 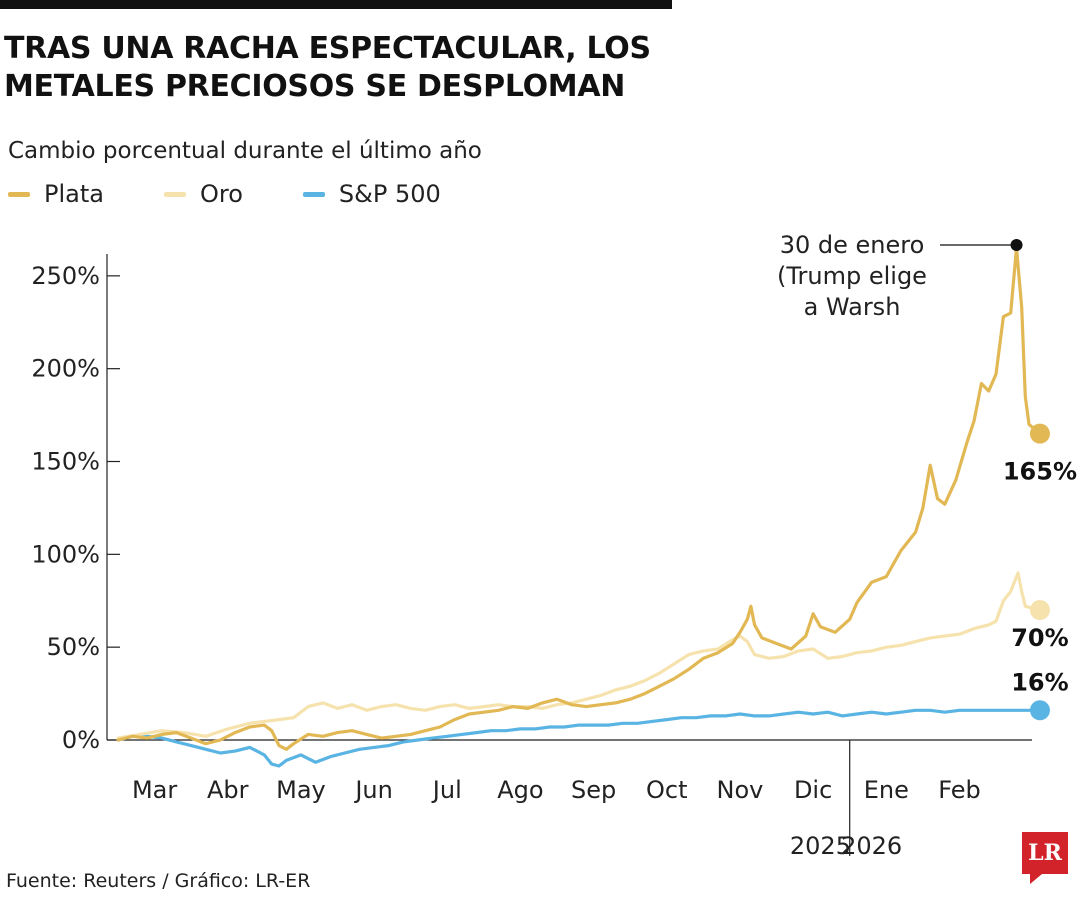 What do you see at coordinates (74, 194) in the screenshot?
I see `legend-label-plata: Plata` at bounding box center [74, 194].